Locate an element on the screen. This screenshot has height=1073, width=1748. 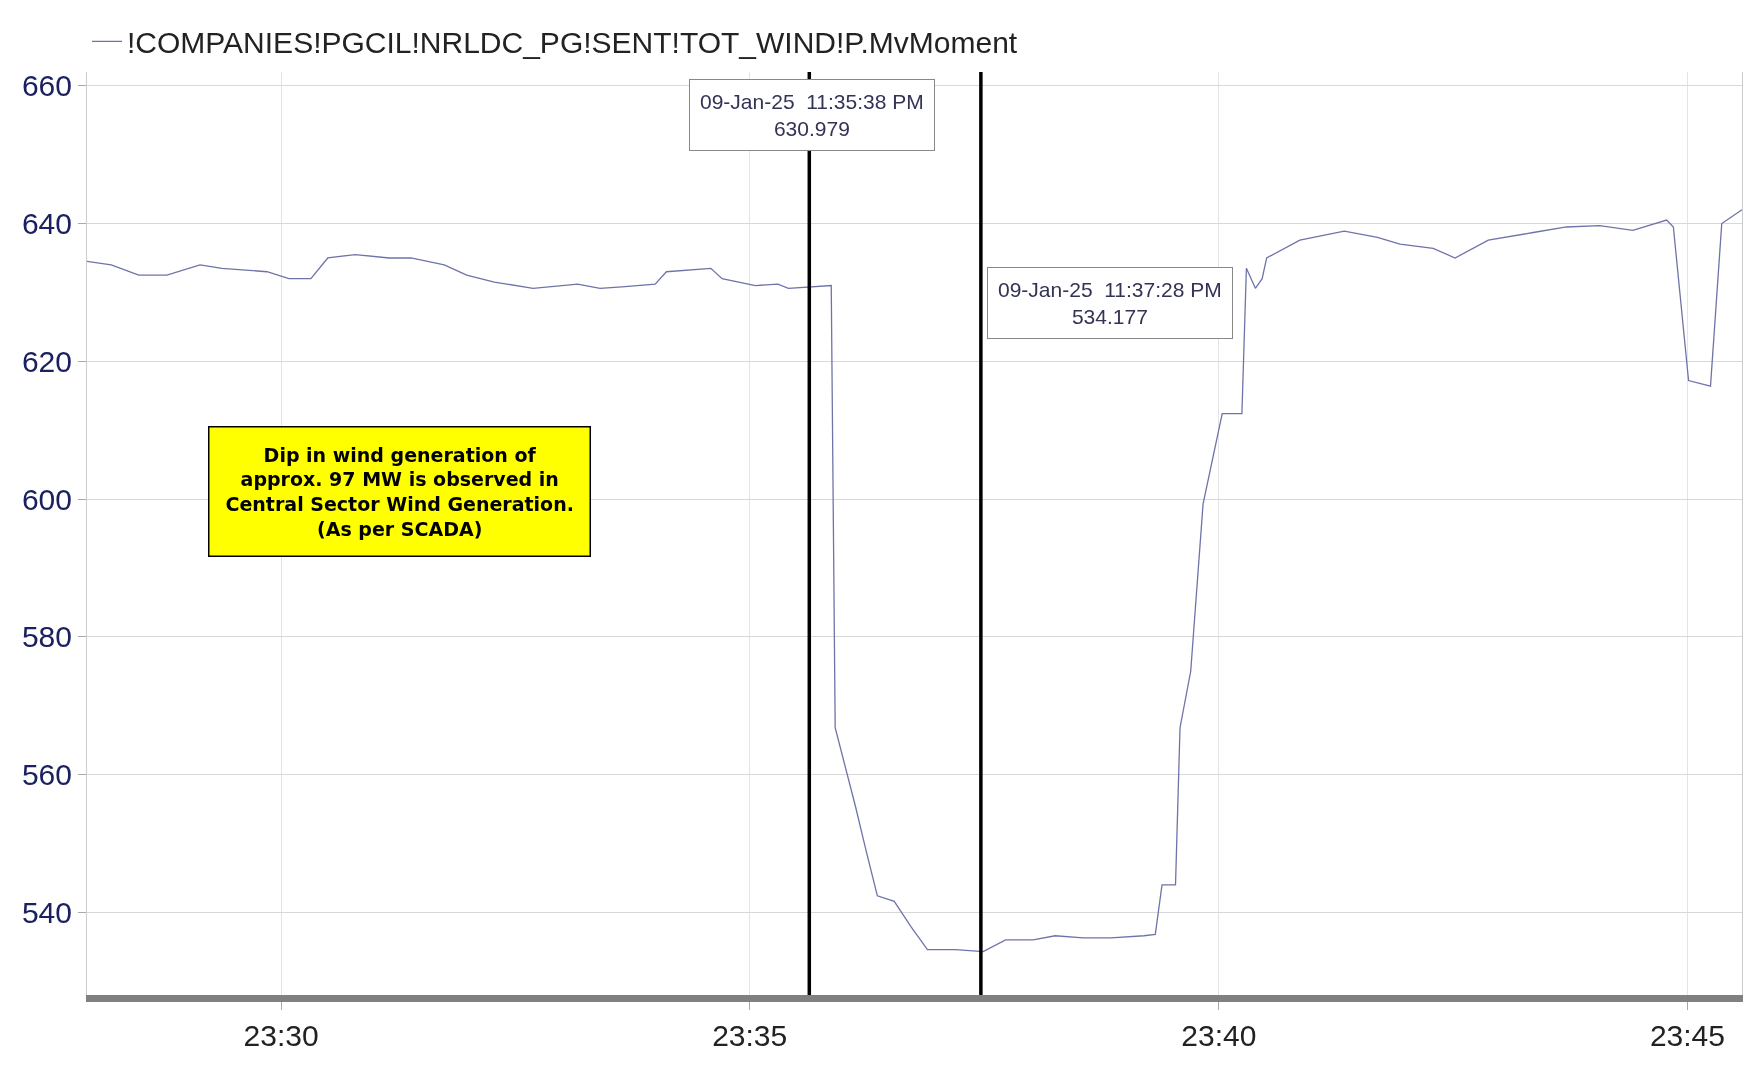
annotation: 09-Jan-25 11:35:38 PM 630.979 is located at coordinates (812, 115).